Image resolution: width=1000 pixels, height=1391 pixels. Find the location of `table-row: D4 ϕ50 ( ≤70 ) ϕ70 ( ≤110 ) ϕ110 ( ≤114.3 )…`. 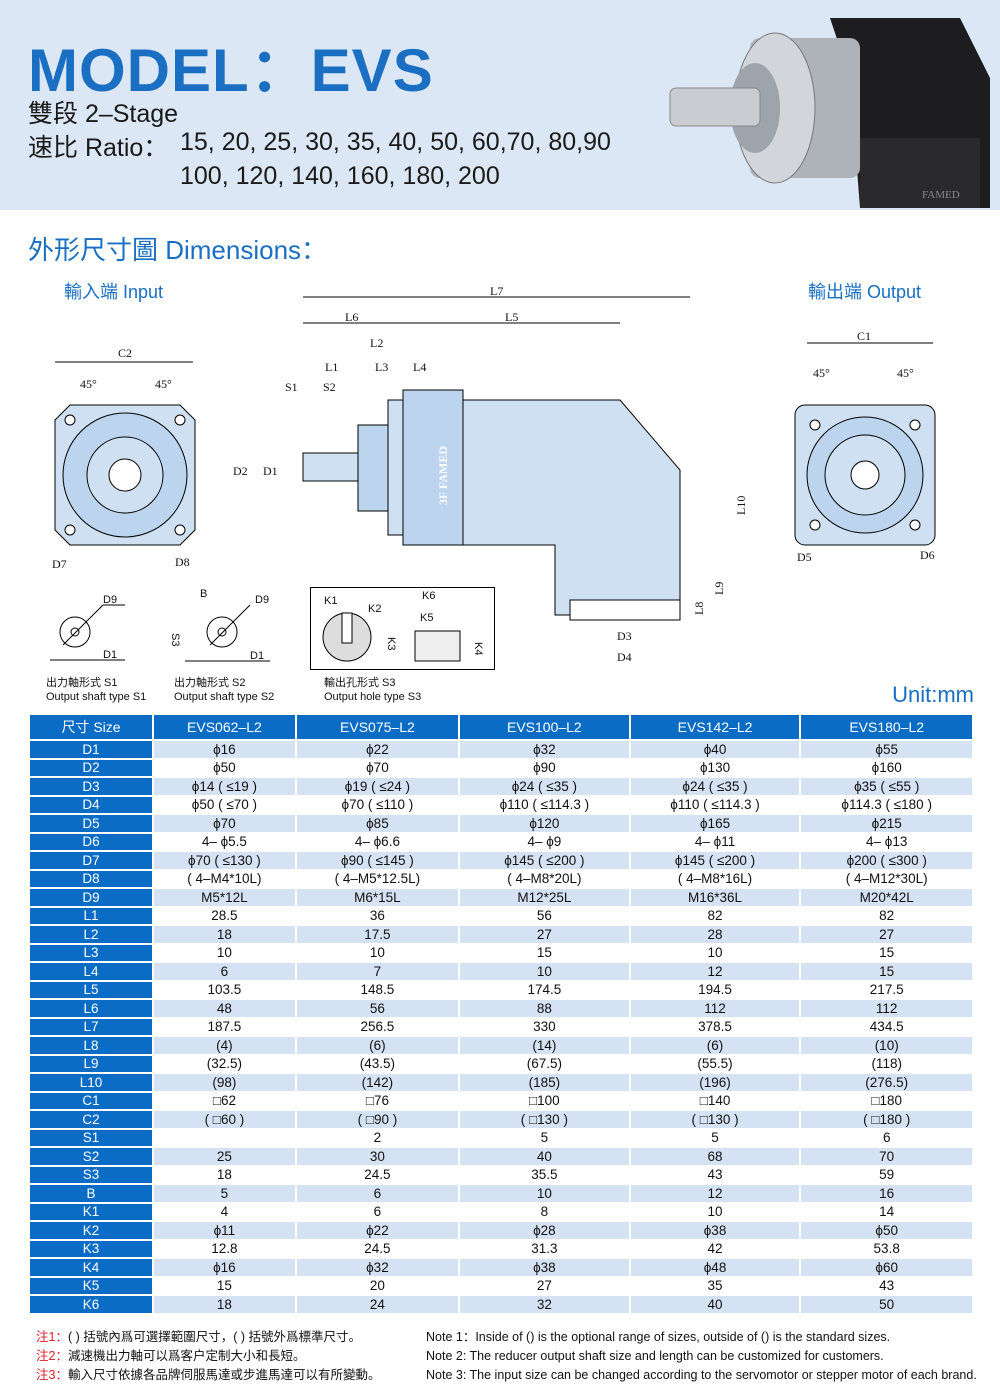

table-row: D4 ϕ50 ( ≤70 ) ϕ70 ( ≤110 ) ϕ110 ( ≤114.3 )… is located at coordinates (501, 805).